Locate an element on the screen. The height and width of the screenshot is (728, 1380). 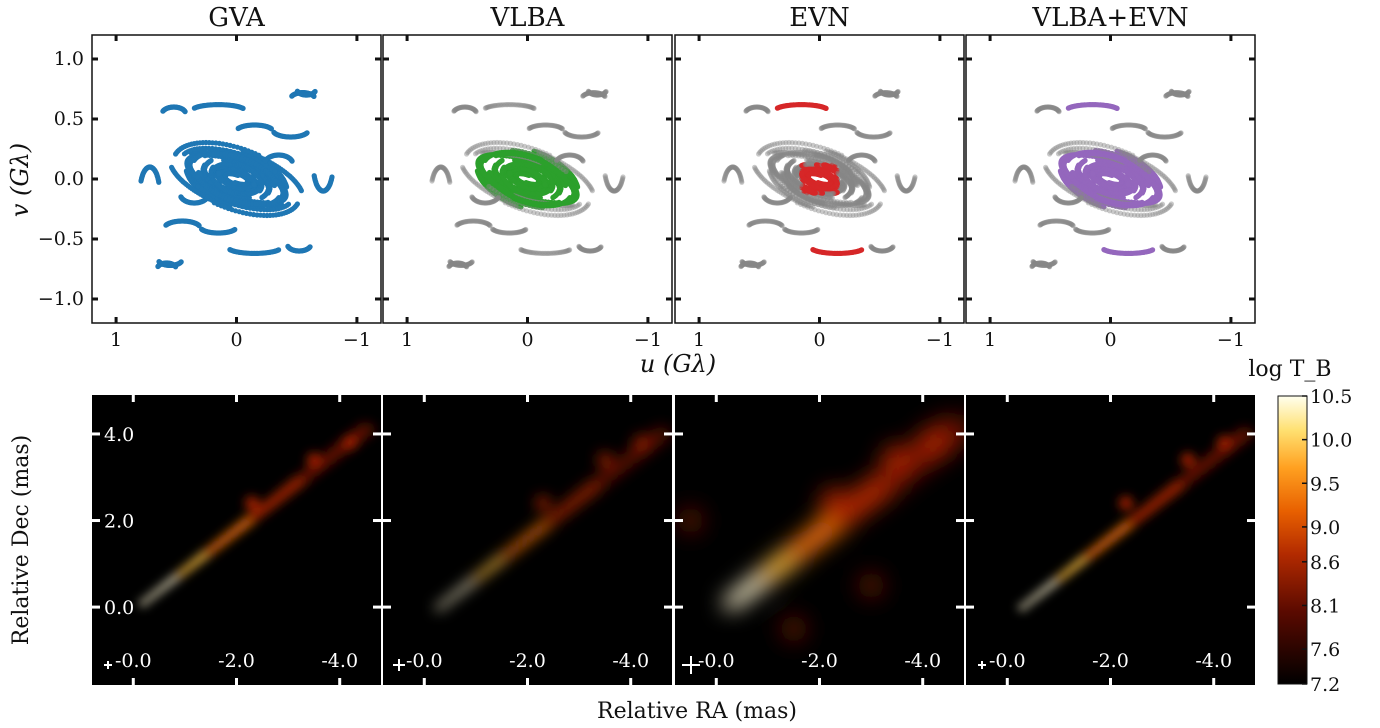
y-tick-label: 0.5 is located at coordinates (69, 119).